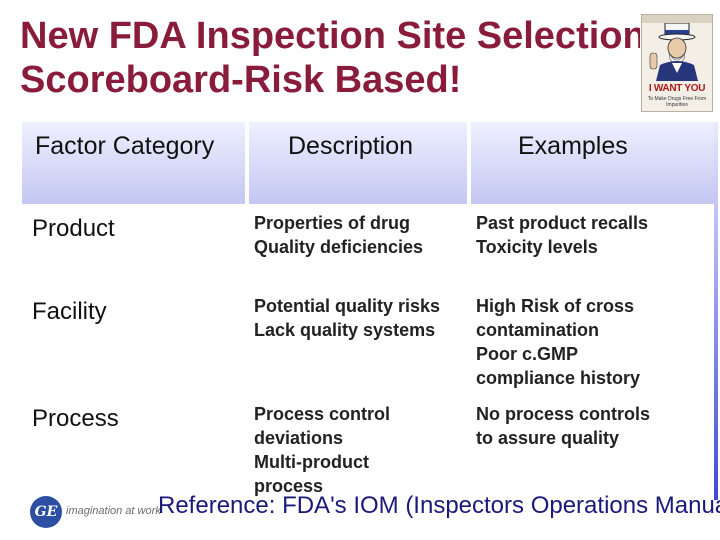 The width and height of the screenshot is (720, 540). I want to click on ge-tagline: imagination at work, so click(113, 511).